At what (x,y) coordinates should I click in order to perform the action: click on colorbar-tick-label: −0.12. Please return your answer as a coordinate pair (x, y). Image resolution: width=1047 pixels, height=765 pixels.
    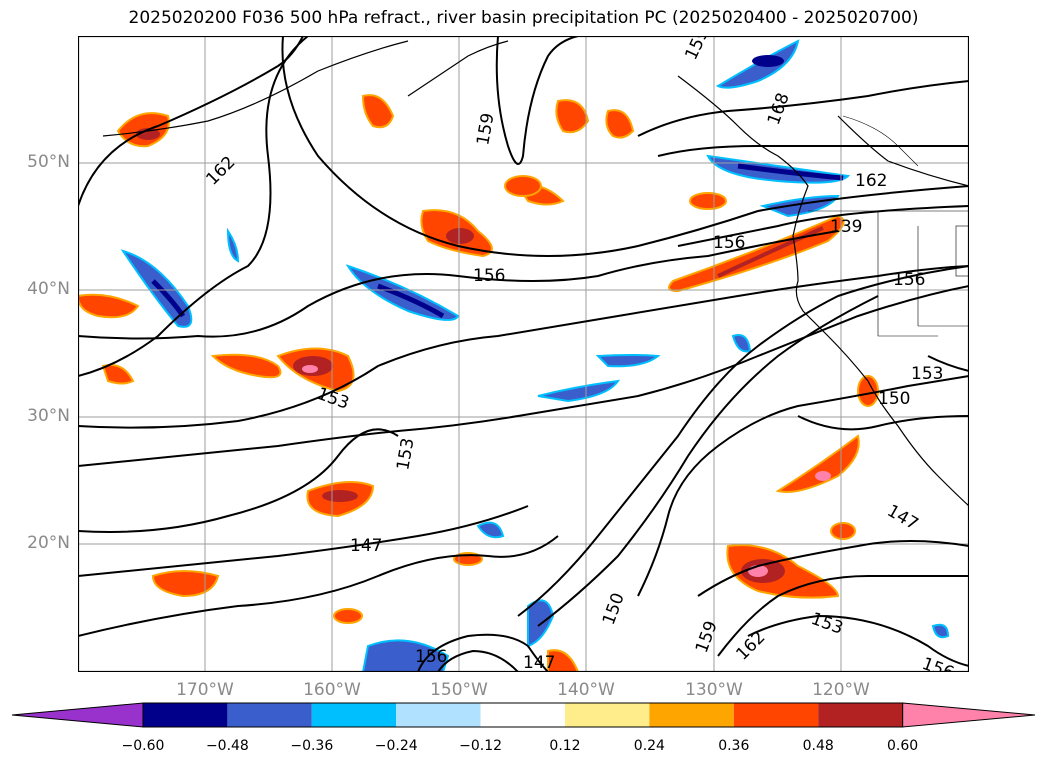
    Looking at the image, I should click on (481, 746).